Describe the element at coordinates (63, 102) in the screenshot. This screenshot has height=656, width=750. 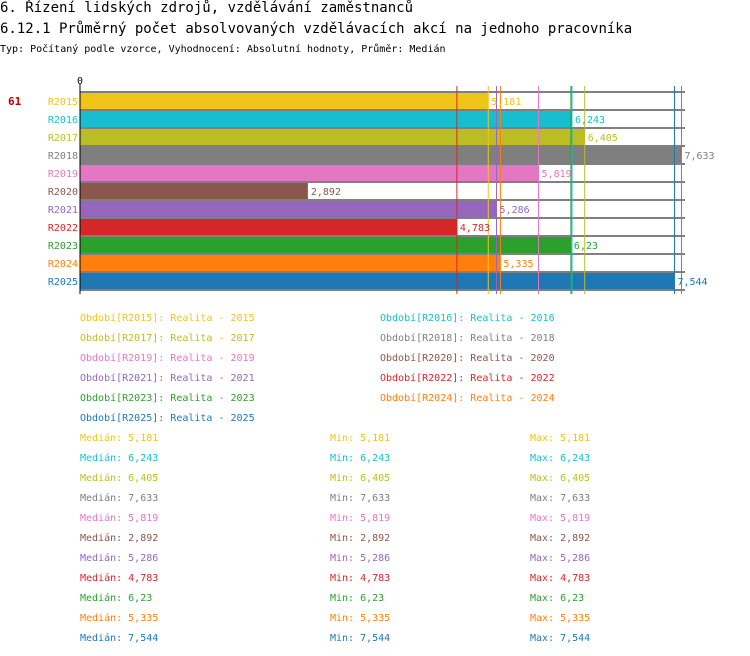
I see `category-label: R2015` at that location.